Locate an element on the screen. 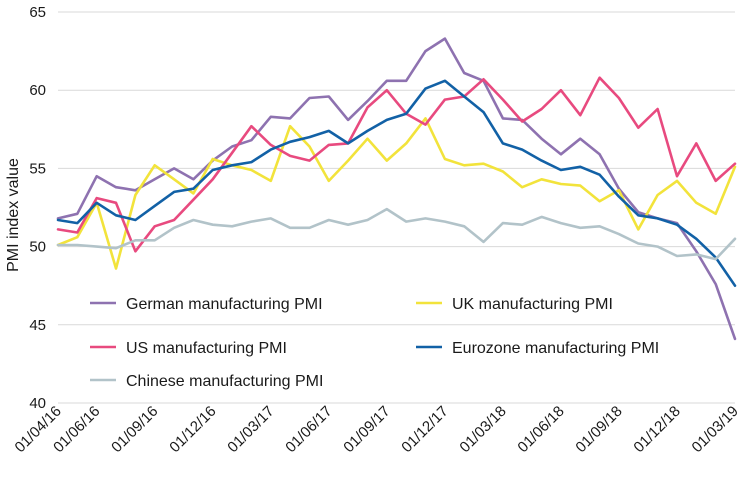  y-axis-tick-labels: 40 45 50 55 60 65 is located at coordinates (37, 208).